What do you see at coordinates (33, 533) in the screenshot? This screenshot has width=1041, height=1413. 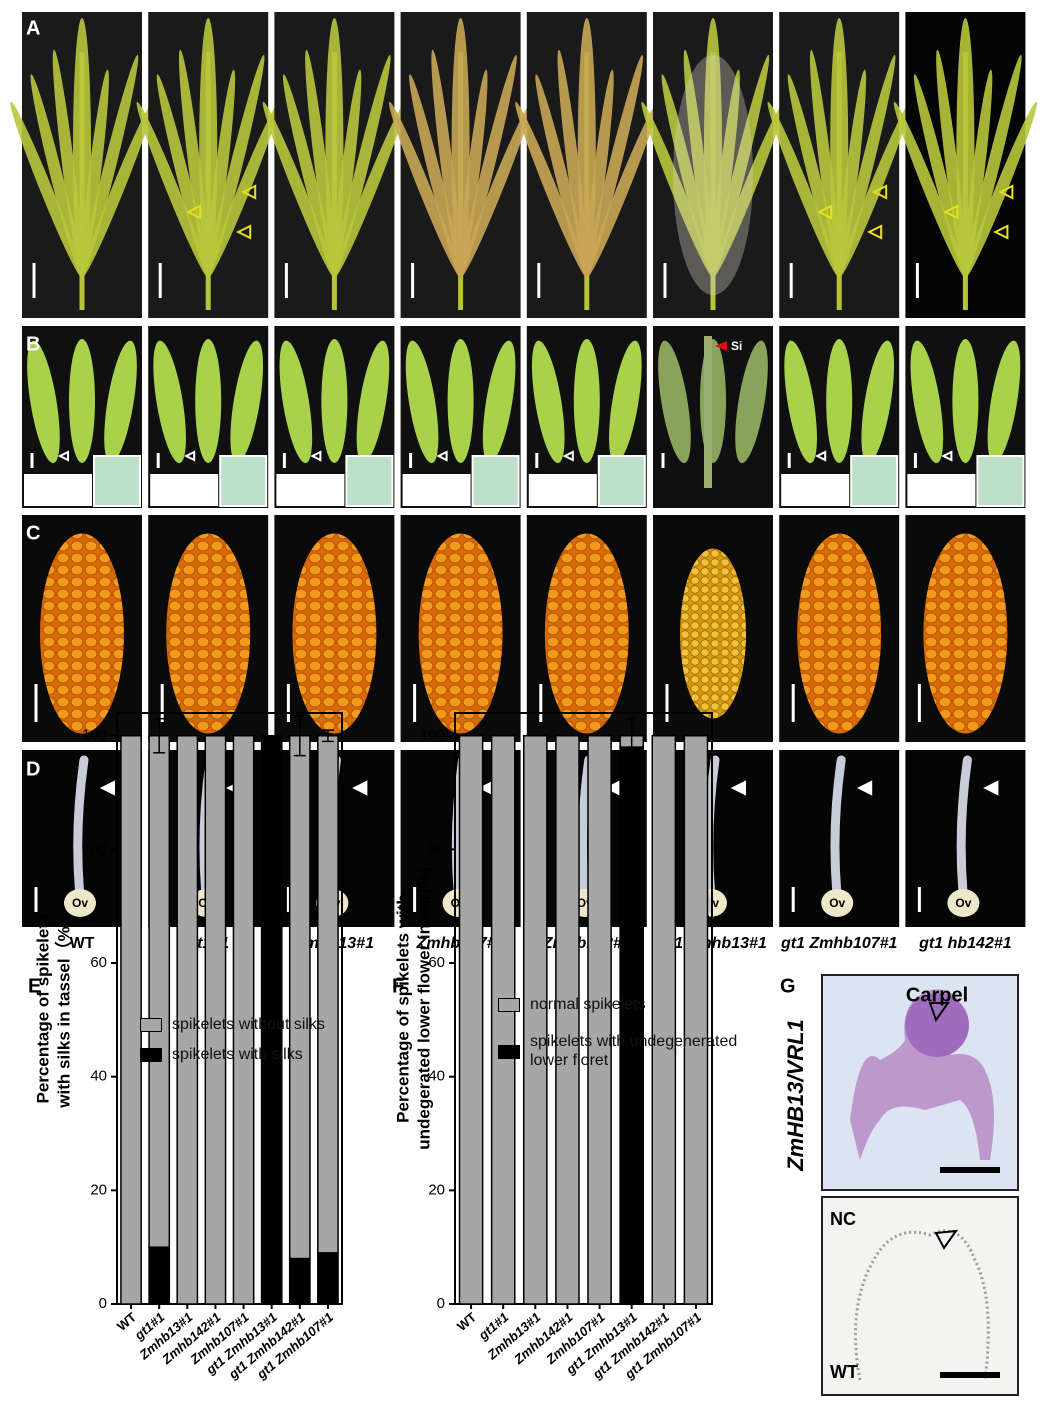 I see `panel-label: C` at bounding box center [33, 533].